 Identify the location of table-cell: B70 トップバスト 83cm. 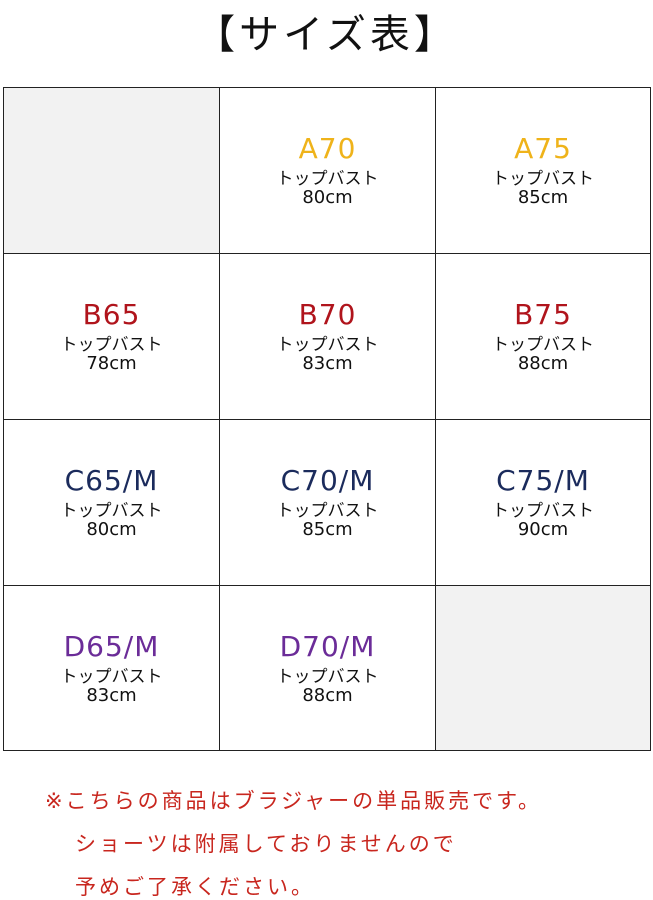
(327, 336).